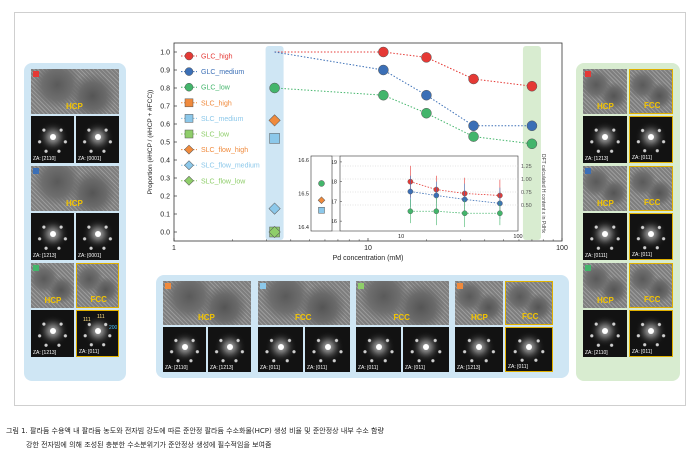 This screenshot has width=700, height=461. I want to click on y-tick-label: 0.8, so click(165, 89).